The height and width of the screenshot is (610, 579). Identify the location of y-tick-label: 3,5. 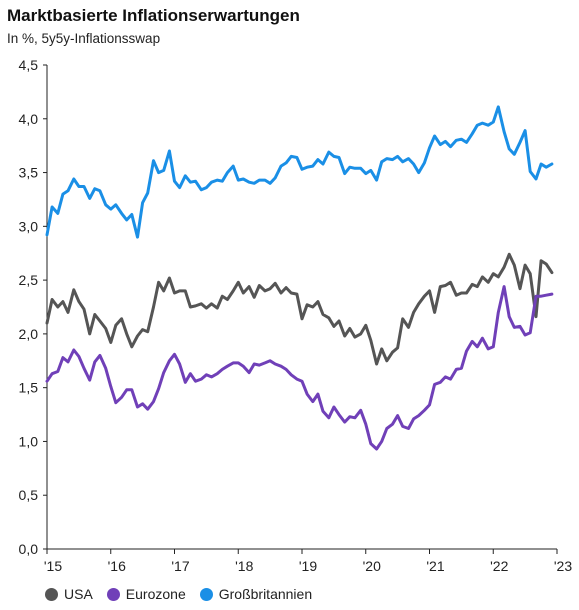
(29, 173).